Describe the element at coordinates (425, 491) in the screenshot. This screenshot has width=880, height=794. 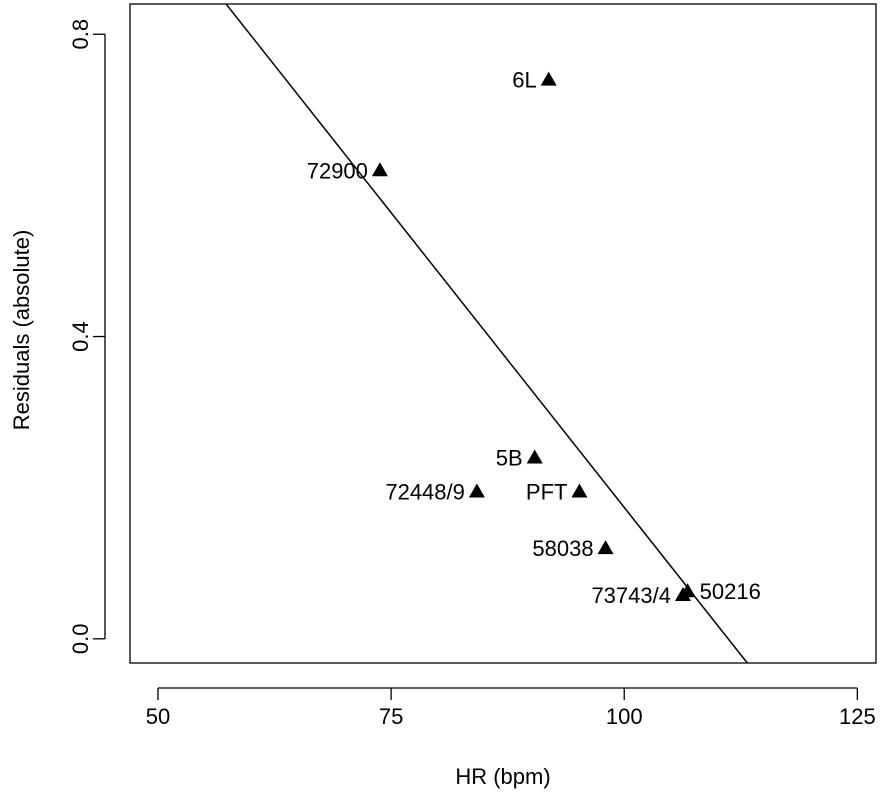
I see `data-point-label: 72448/9` at that location.